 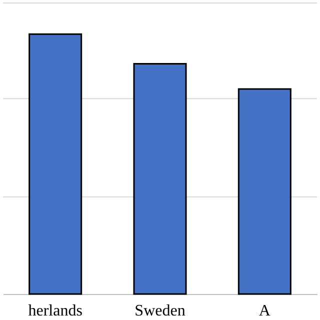 What do you see at coordinates (55, 311) in the screenshot?
I see `x-tick-label: herlands` at bounding box center [55, 311].